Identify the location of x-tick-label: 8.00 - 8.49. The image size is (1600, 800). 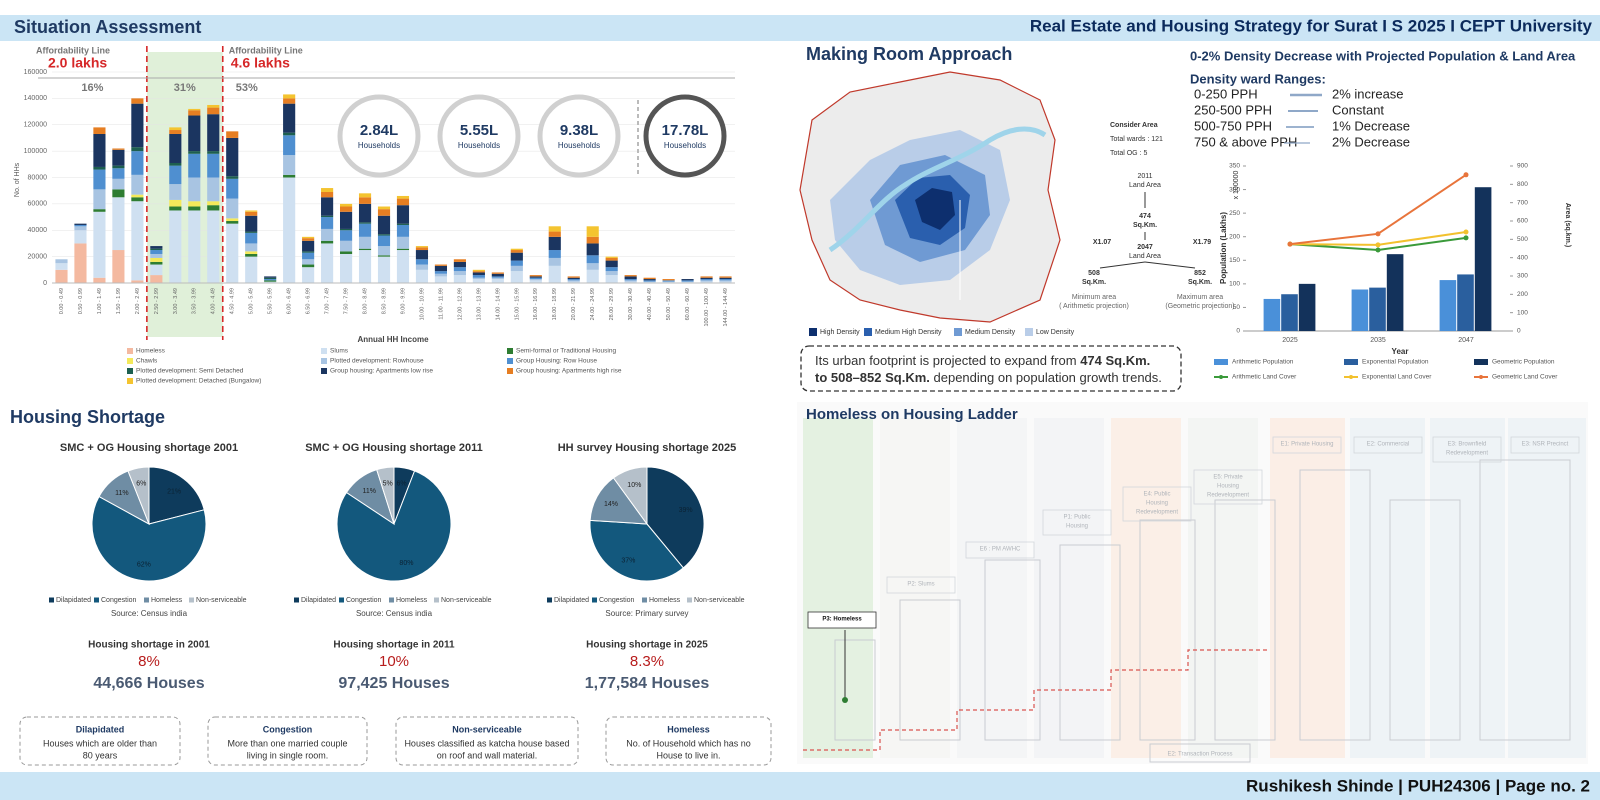
(365, 301).